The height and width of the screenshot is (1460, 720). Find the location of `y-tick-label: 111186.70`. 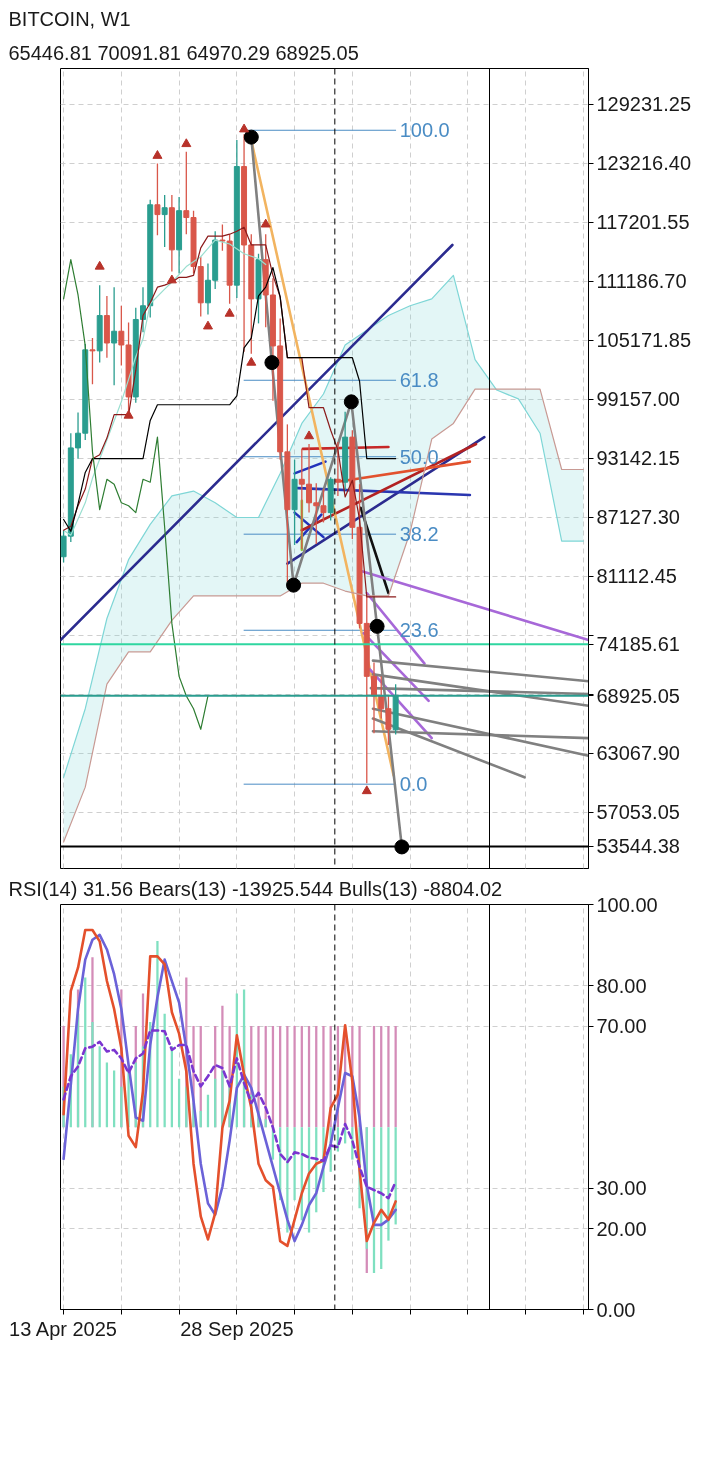

y-tick-label: 111186.70 is located at coordinates (641, 281).